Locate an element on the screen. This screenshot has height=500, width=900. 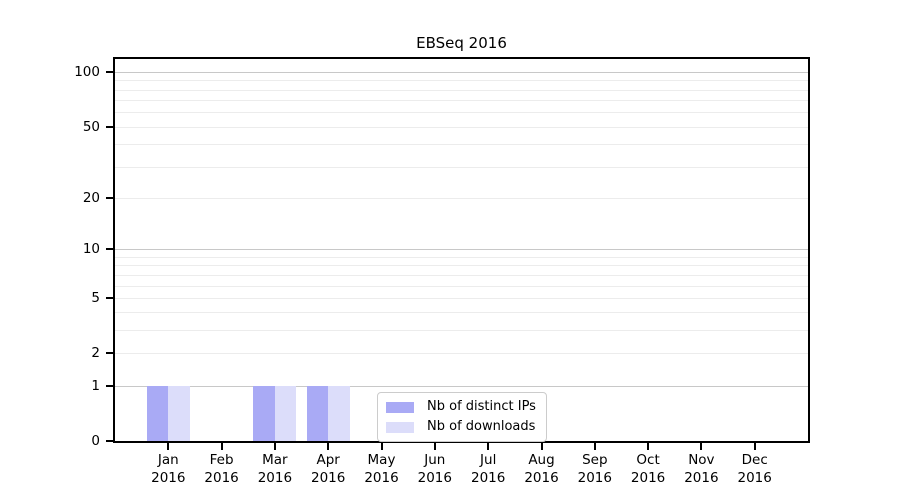
x-tick-label-apr: Apr 2016 is located at coordinates (328, 469).